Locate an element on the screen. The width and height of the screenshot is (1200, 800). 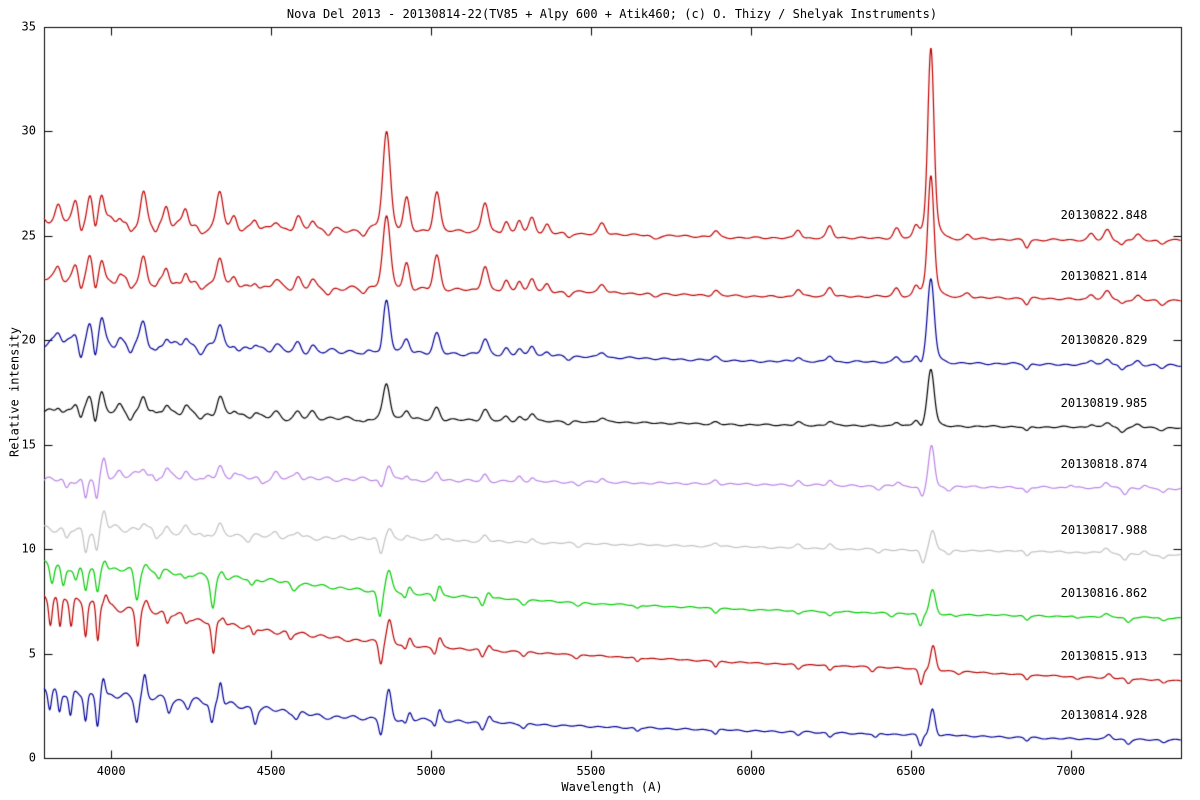
y-tick-label: 15 is located at coordinates (28, 444).